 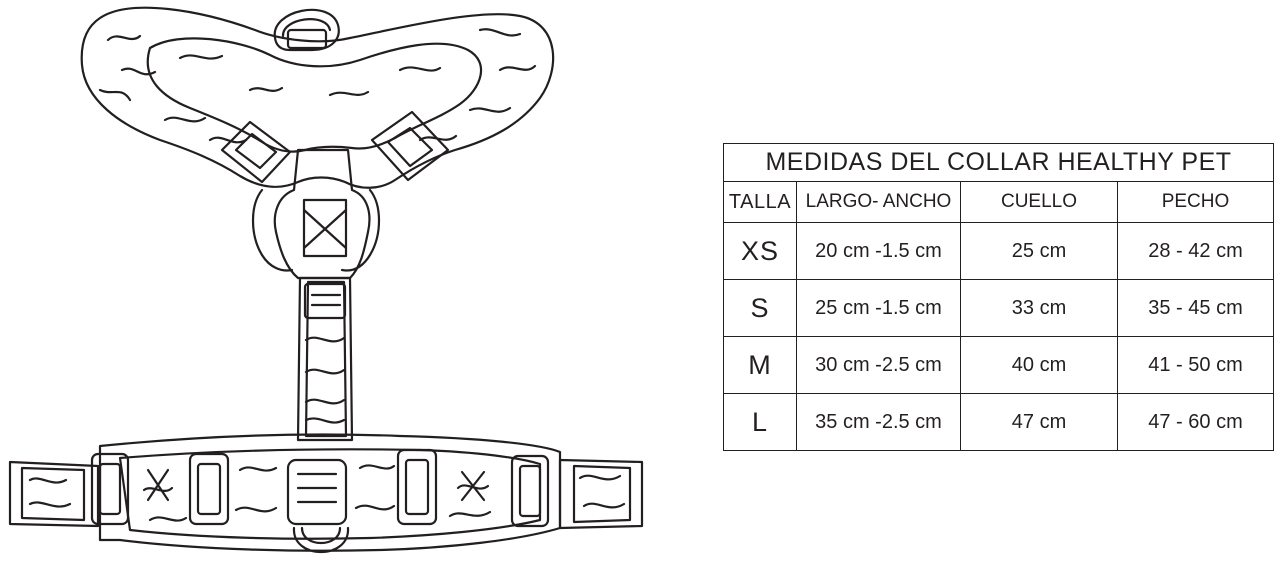 I want to click on size-label: XS, so click(x=760, y=251).